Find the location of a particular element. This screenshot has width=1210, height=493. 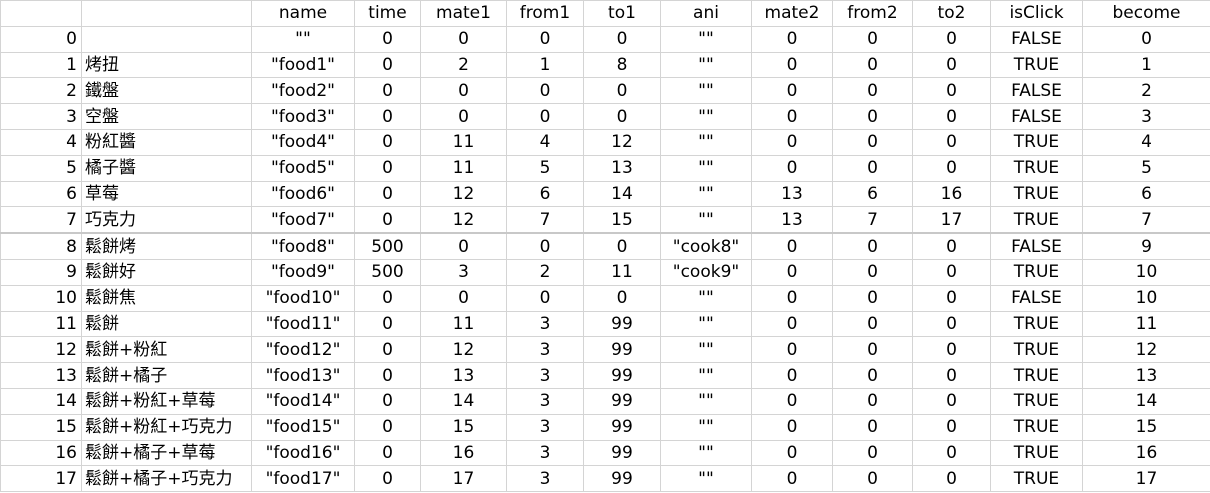

cell-name: "food7" is located at coordinates (303, 220).